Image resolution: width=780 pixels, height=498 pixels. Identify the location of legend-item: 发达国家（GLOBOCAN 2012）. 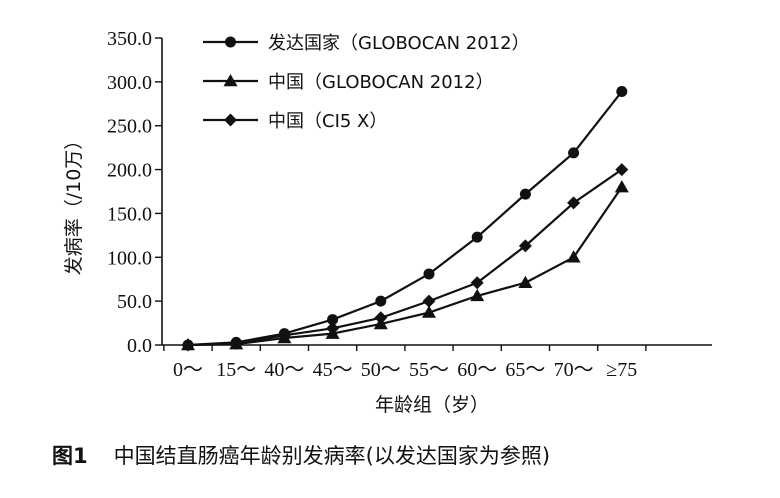
(366, 43).